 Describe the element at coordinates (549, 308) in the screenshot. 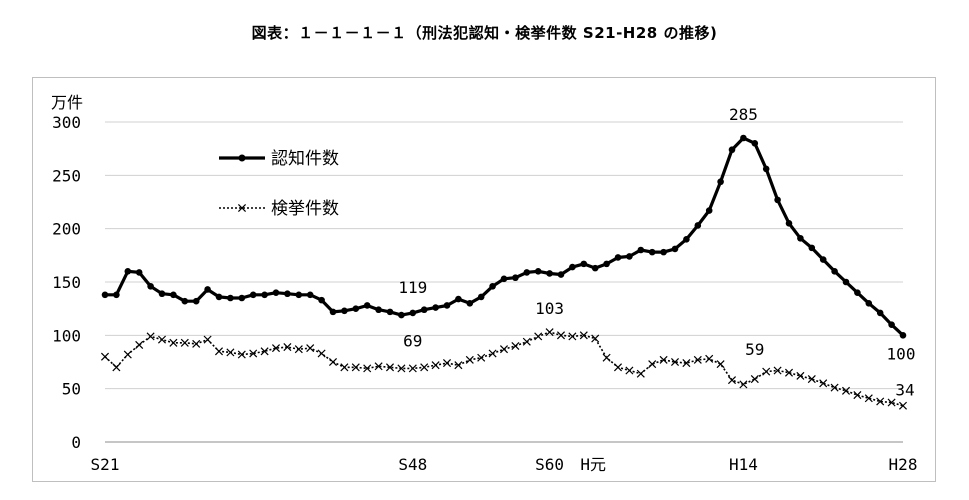

I see `data-label: 103` at that location.